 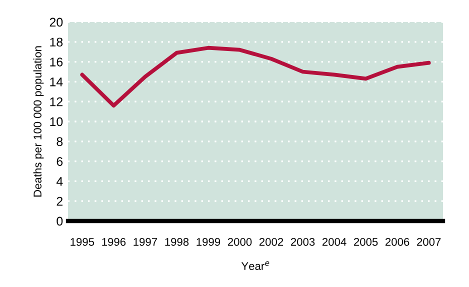 I want to click on x-tick-label: 2002, so click(x=271, y=242).